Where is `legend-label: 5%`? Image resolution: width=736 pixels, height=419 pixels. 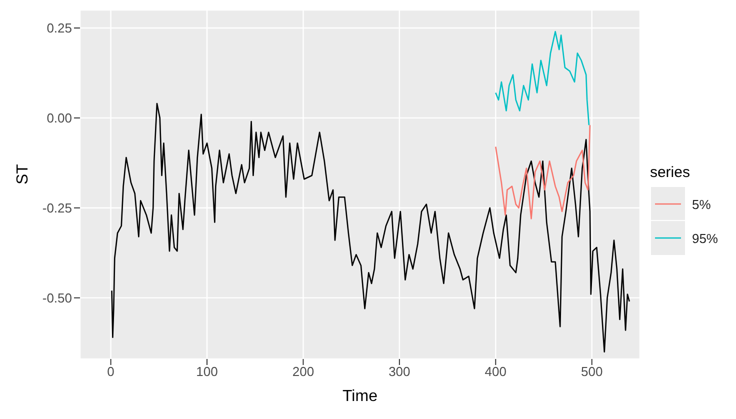
legend-label: 5% is located at coordinates (701, 204).